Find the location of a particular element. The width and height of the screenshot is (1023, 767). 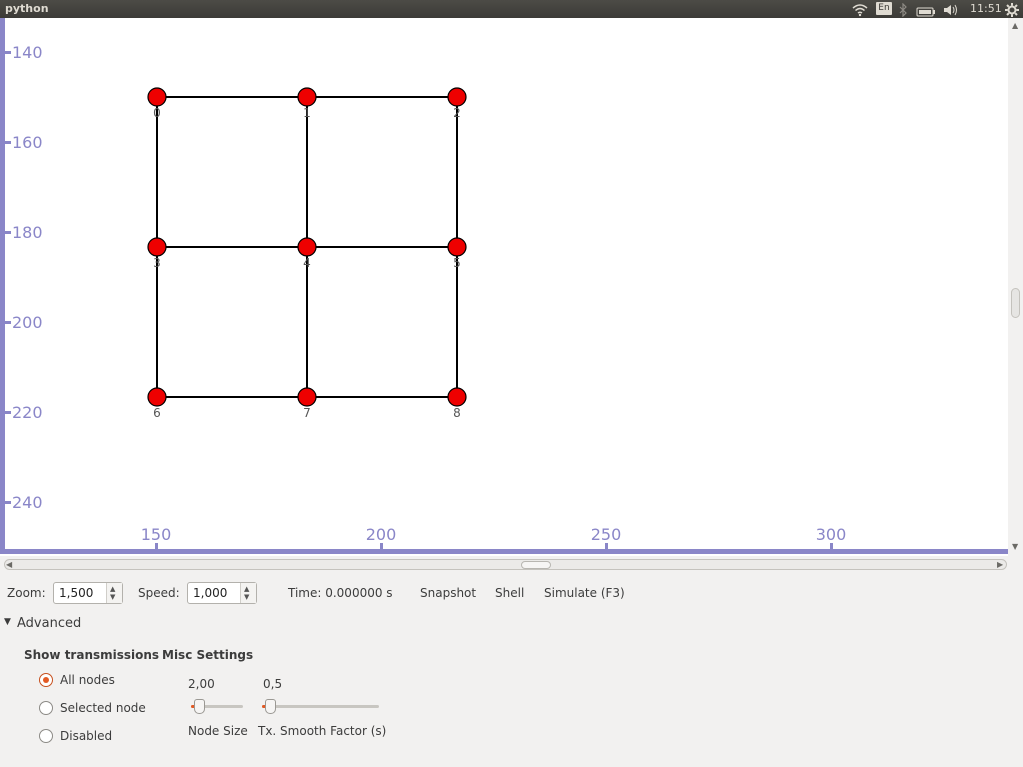

node-label: 0 is located at coordinates (157, 113).